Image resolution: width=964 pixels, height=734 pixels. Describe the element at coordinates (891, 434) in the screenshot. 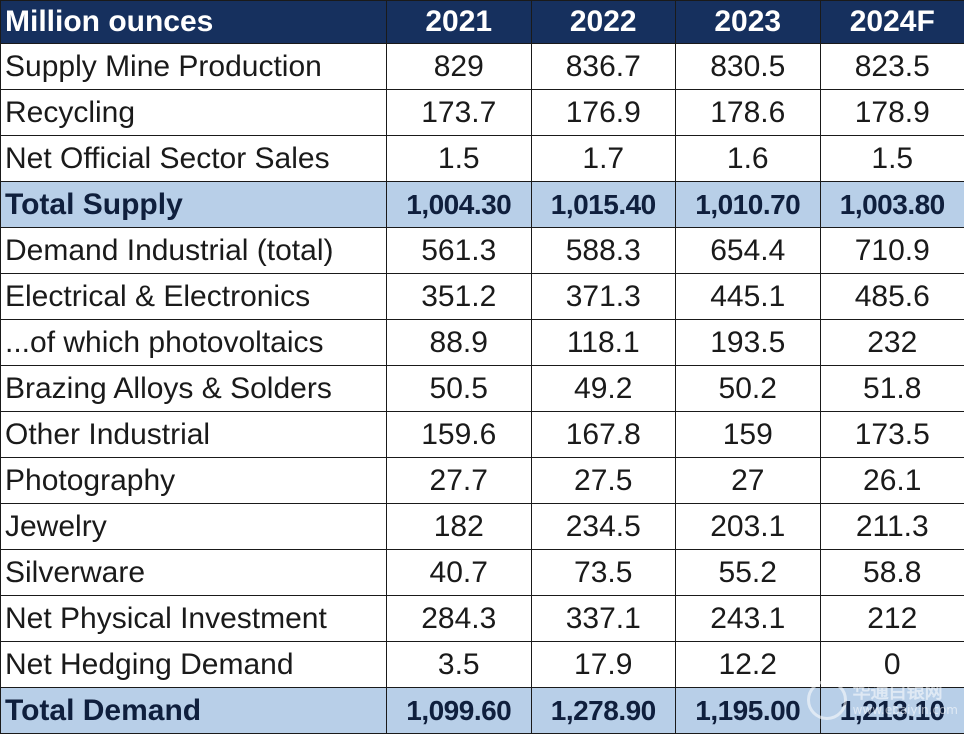

I see `value-cell: 173.5` at that location.